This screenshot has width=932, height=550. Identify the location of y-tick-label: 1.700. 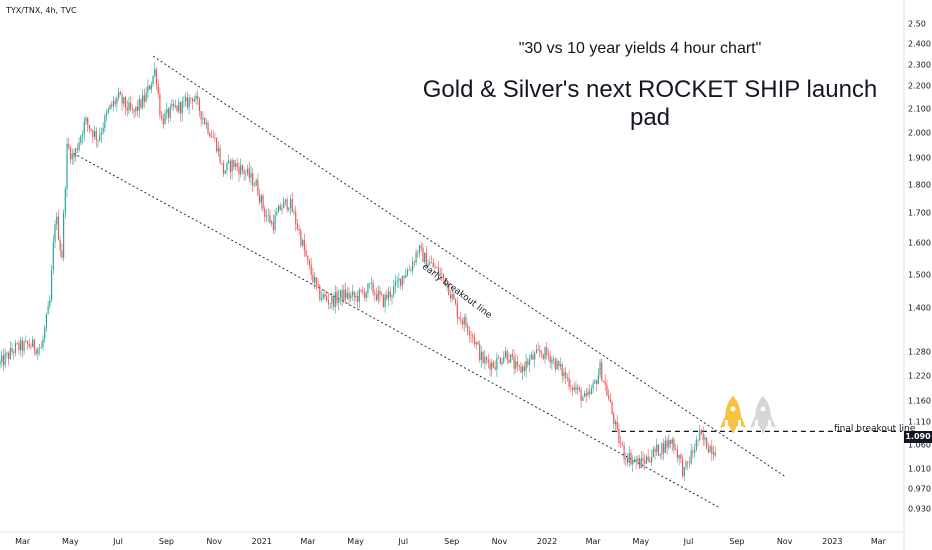
(919, 213).